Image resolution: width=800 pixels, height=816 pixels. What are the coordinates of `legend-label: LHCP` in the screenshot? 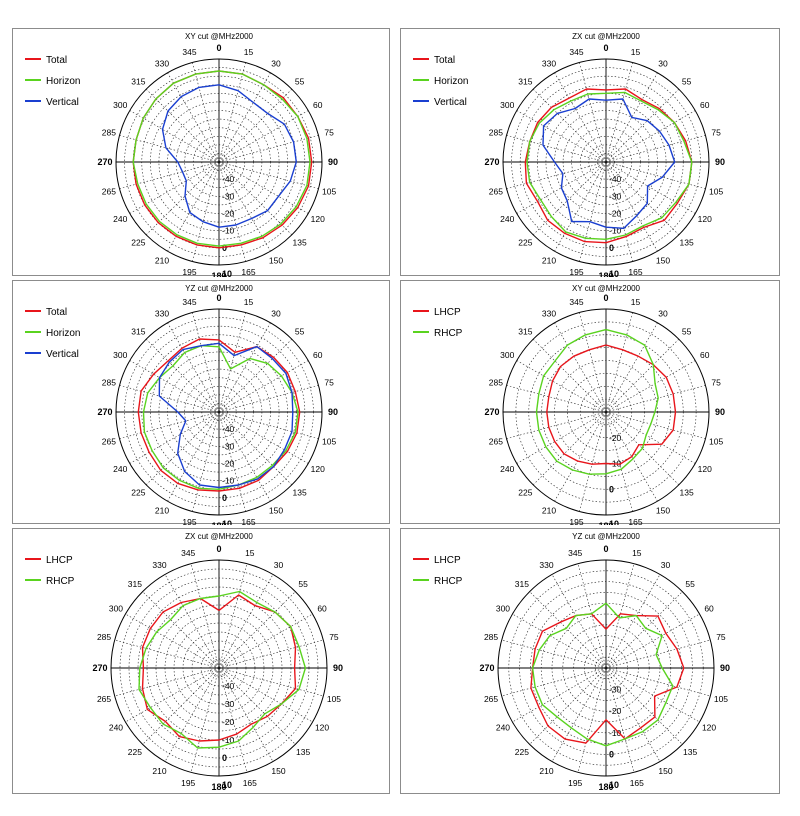 It's located at (447, 560).